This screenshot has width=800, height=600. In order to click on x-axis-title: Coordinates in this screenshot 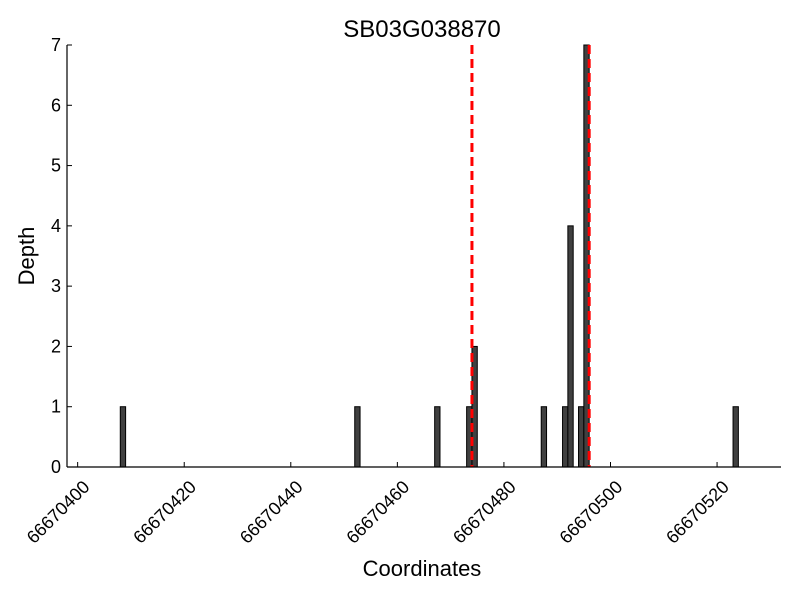, I will do `click(422, 568)`.